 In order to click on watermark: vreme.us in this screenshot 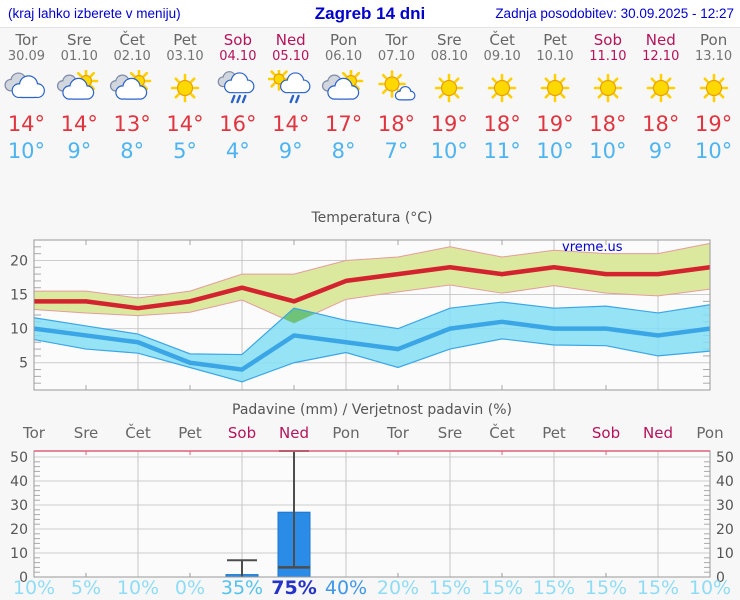, I will do `click(592, 247)`.